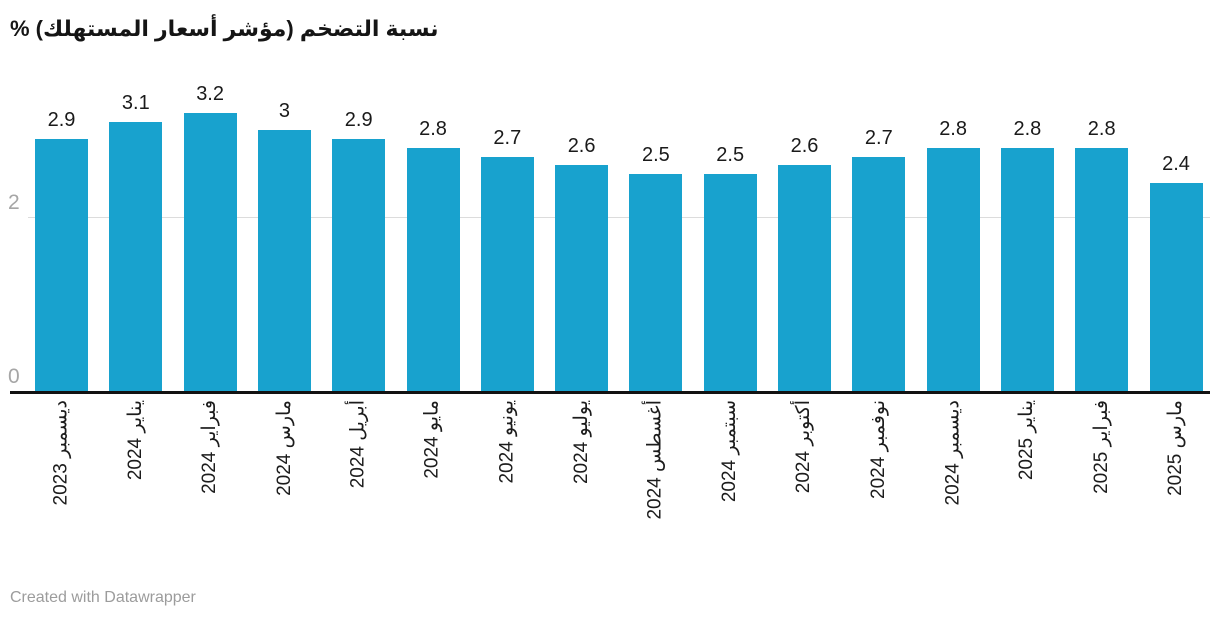 The width and height of the screenshot is (1220, 628). Describe the element at coordinates (1176, 163) in the screenshot. I see `bar-value-label: 2.4` at that location.